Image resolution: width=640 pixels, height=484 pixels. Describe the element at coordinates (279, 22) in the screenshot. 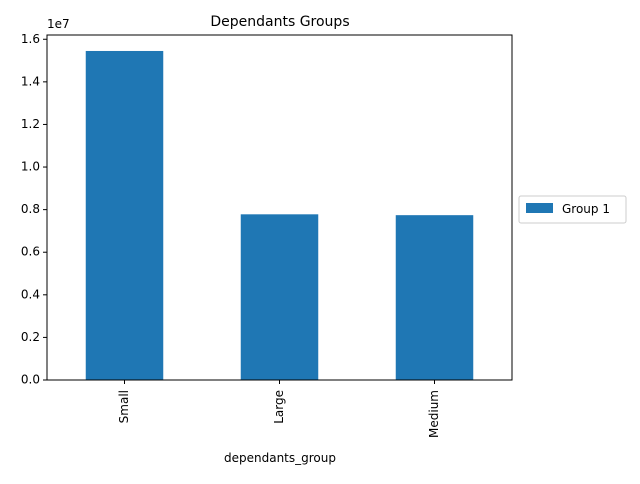

I see `chart-title: Dependants Groups` at that location.